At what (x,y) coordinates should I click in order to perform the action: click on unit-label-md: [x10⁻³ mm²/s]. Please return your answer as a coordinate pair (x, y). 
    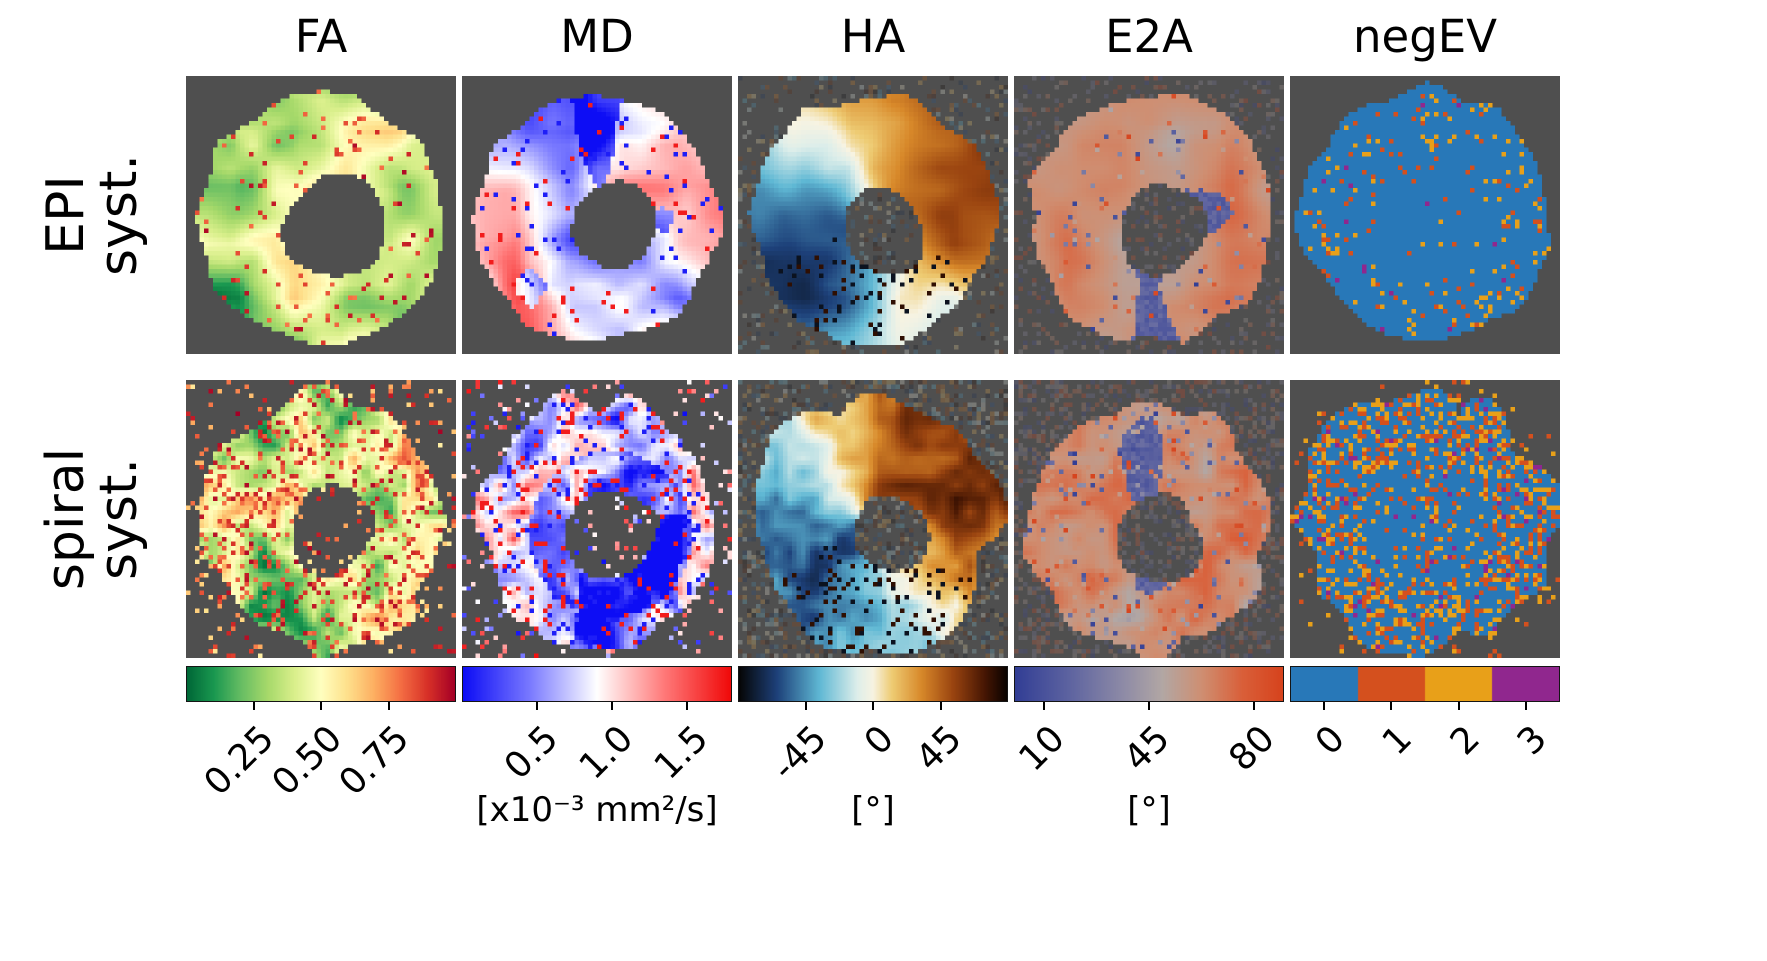
    Looking at the image, I should click on (597, 810).